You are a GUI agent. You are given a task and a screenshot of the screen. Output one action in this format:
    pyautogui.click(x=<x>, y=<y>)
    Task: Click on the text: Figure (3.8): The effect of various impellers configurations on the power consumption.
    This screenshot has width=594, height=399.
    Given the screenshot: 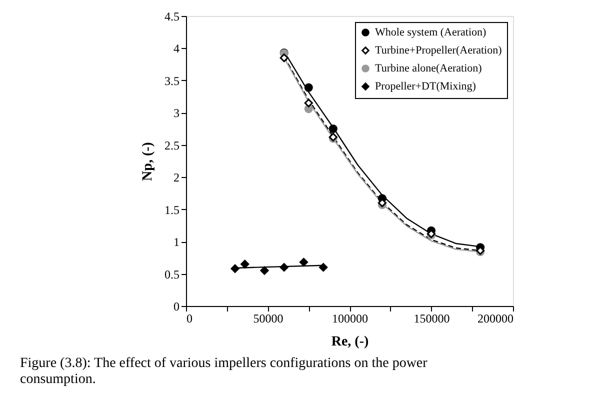 What is the action you would take?
    pyautogui.click(x=224, y=371)
    